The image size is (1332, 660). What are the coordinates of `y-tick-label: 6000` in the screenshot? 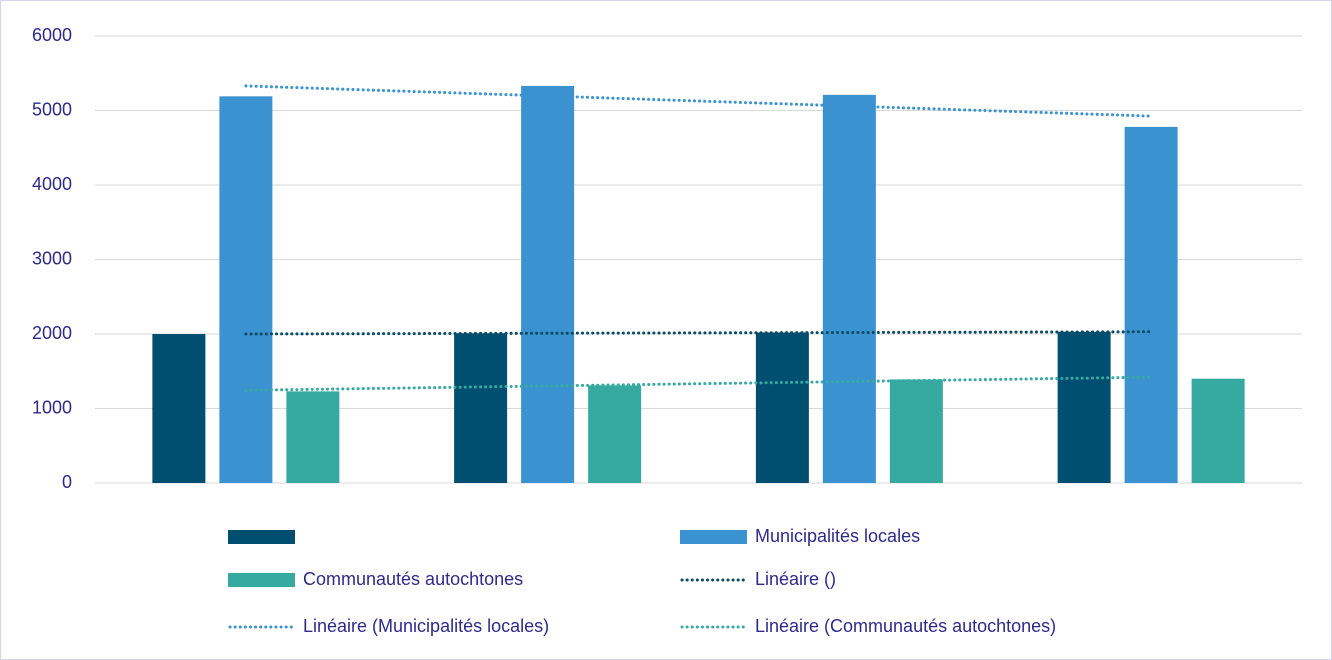 It's located at (52, 35).